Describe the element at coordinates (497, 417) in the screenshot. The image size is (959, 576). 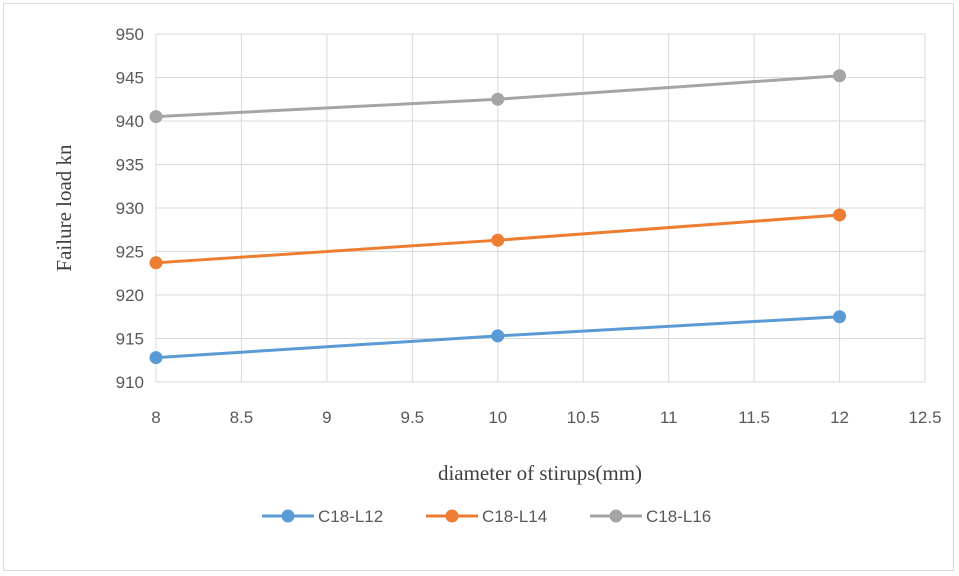
I see `x-tick-label: 10` at that location.